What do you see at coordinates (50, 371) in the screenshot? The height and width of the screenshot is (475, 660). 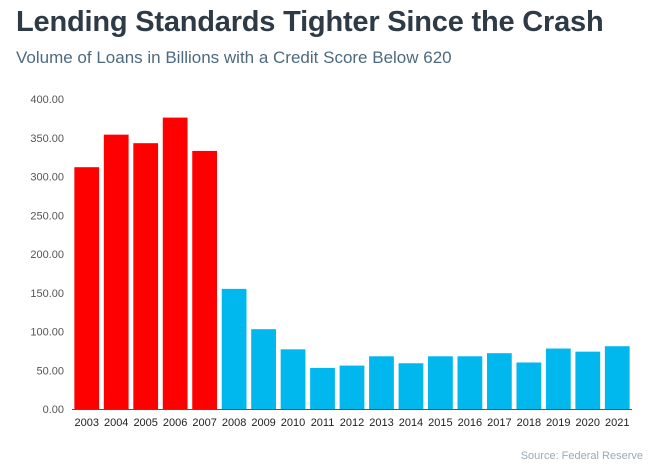 I see `y-tick-label: 50.00` at bounding box center [50, 371].